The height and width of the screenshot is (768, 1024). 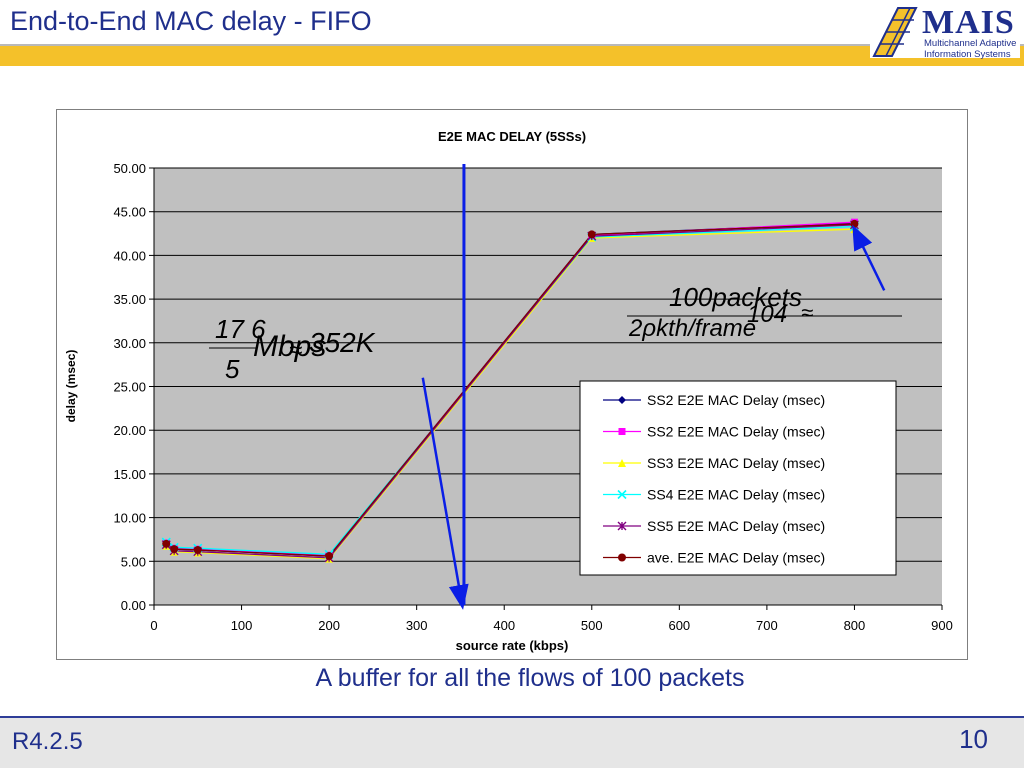 What do you see at coordinates (512, 645) in the screenshot?
I see `x-axis-label: source rate (kbps)` at bounding box center [512, 645].